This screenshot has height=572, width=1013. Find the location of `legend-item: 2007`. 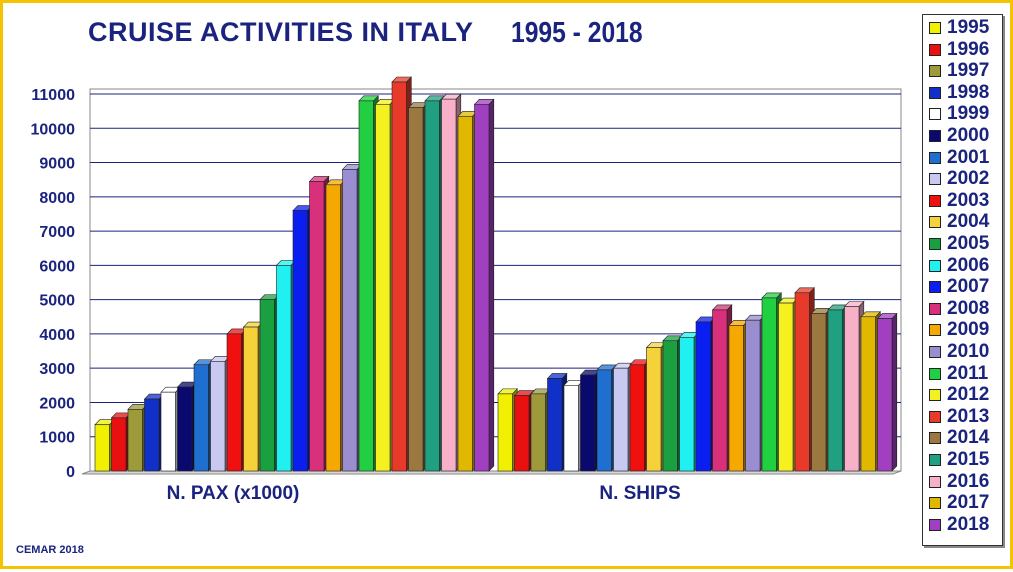

legend-item: 2007 is located at coordinates (959, 287).